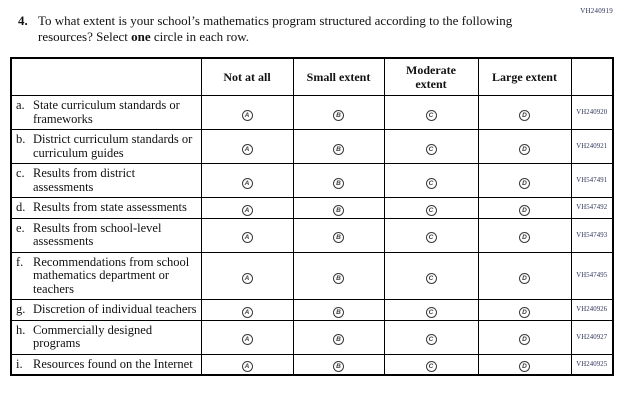 The height and width of the screenshot is (416, 621). Describe the element at coordinates (21, 207) in the screenshot. I see `row-letter: d.` at that location.